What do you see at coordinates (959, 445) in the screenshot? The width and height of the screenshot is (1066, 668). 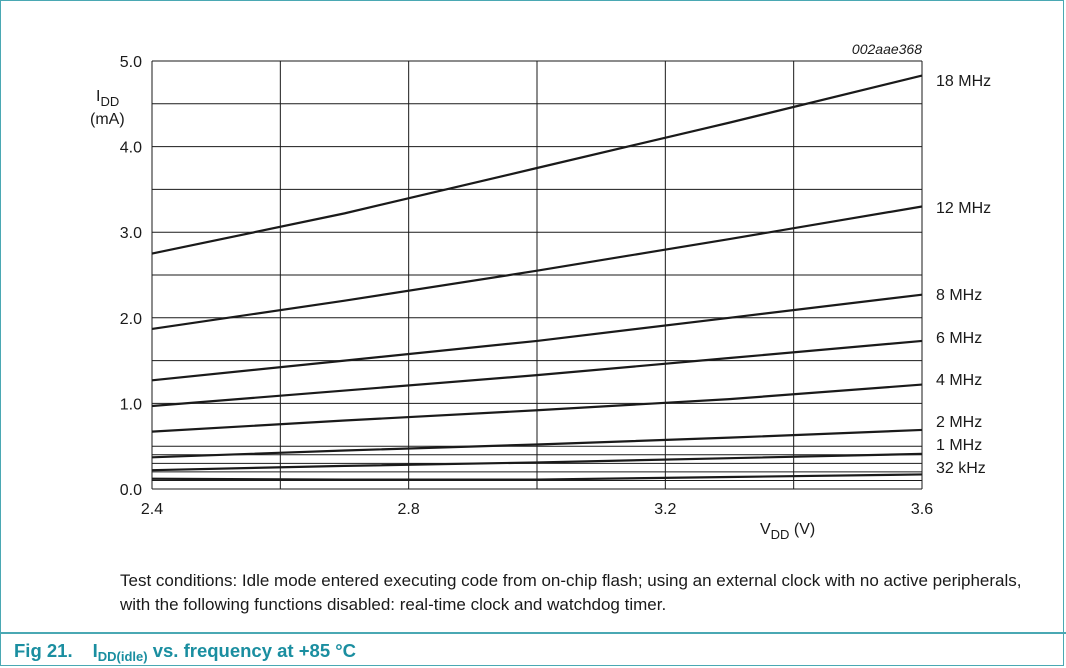 I see `series-label: 1 MHz` at bounding box center [959, 445].